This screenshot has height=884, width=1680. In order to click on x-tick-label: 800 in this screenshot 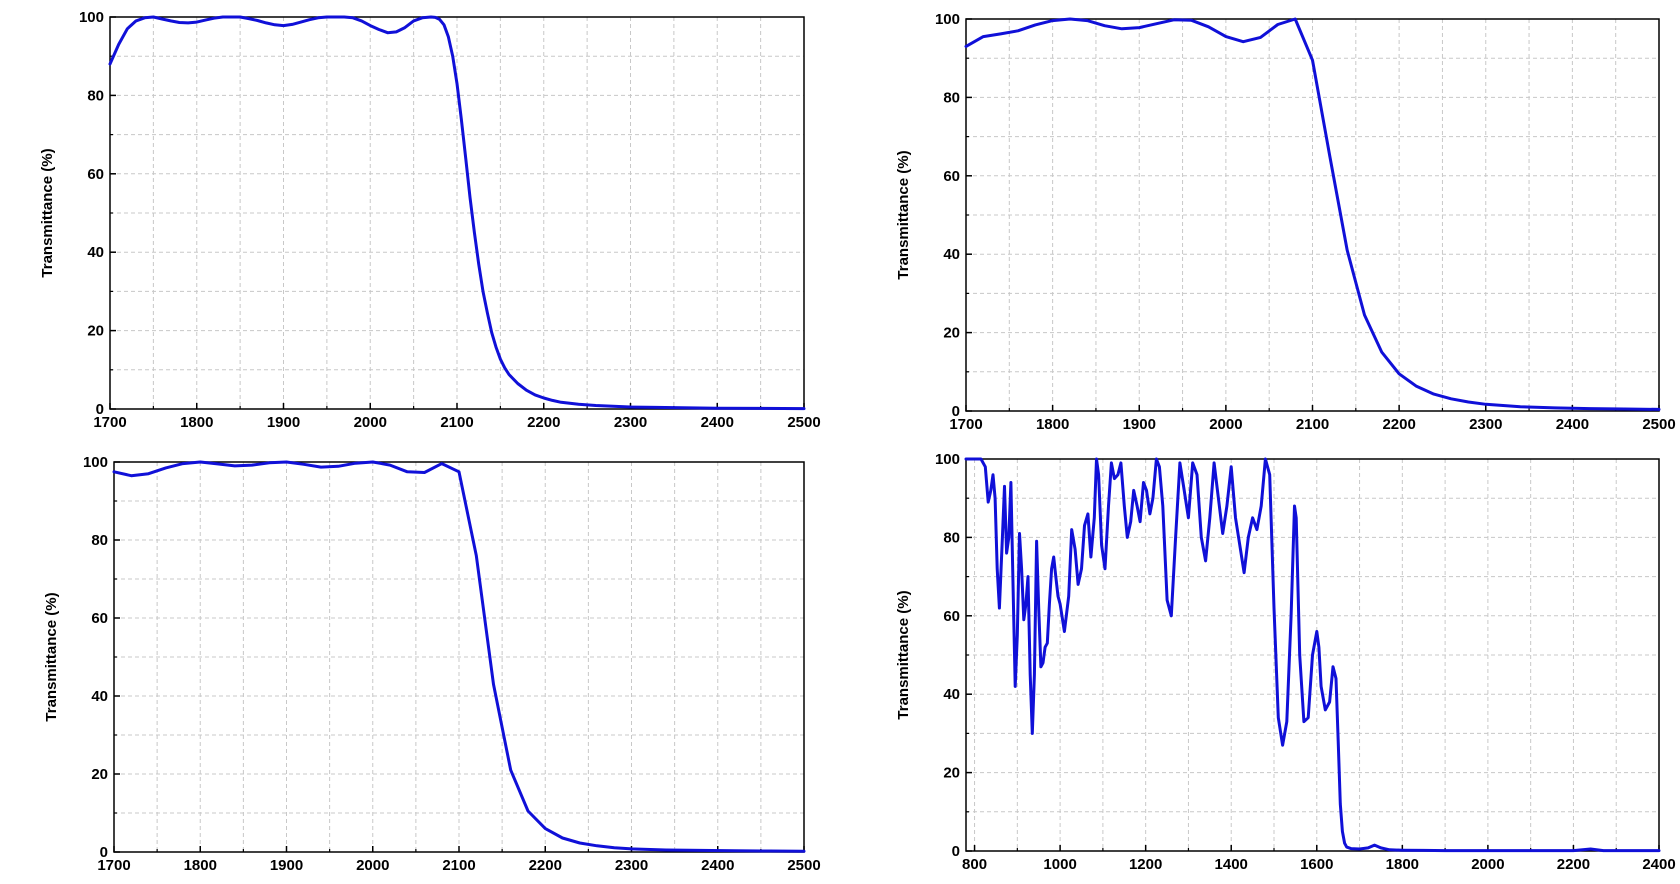, I will do `click(974, 864)`.